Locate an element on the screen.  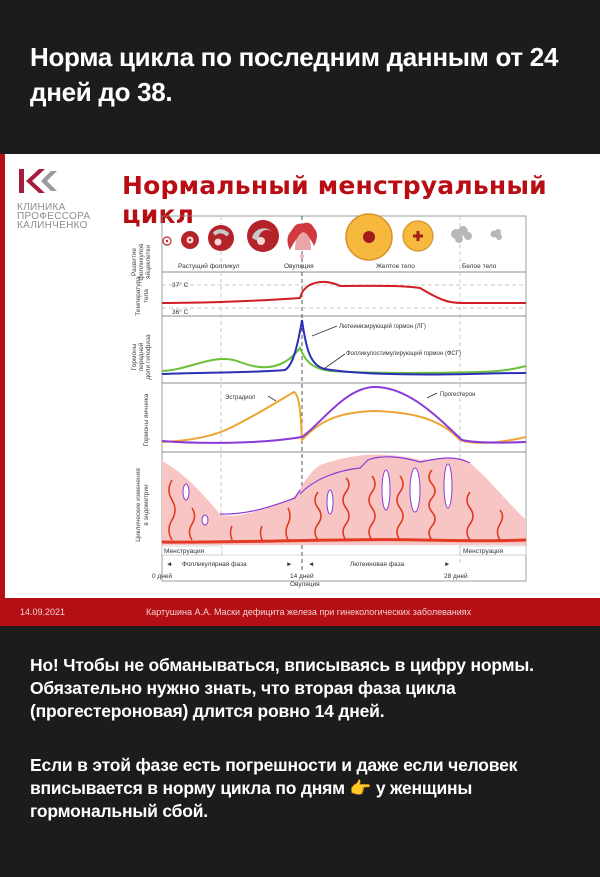
logo-text: КЛИНИКА ПРОФЕССОРА КАЛИНЧЕНКО is located at coordinates (54, 216).